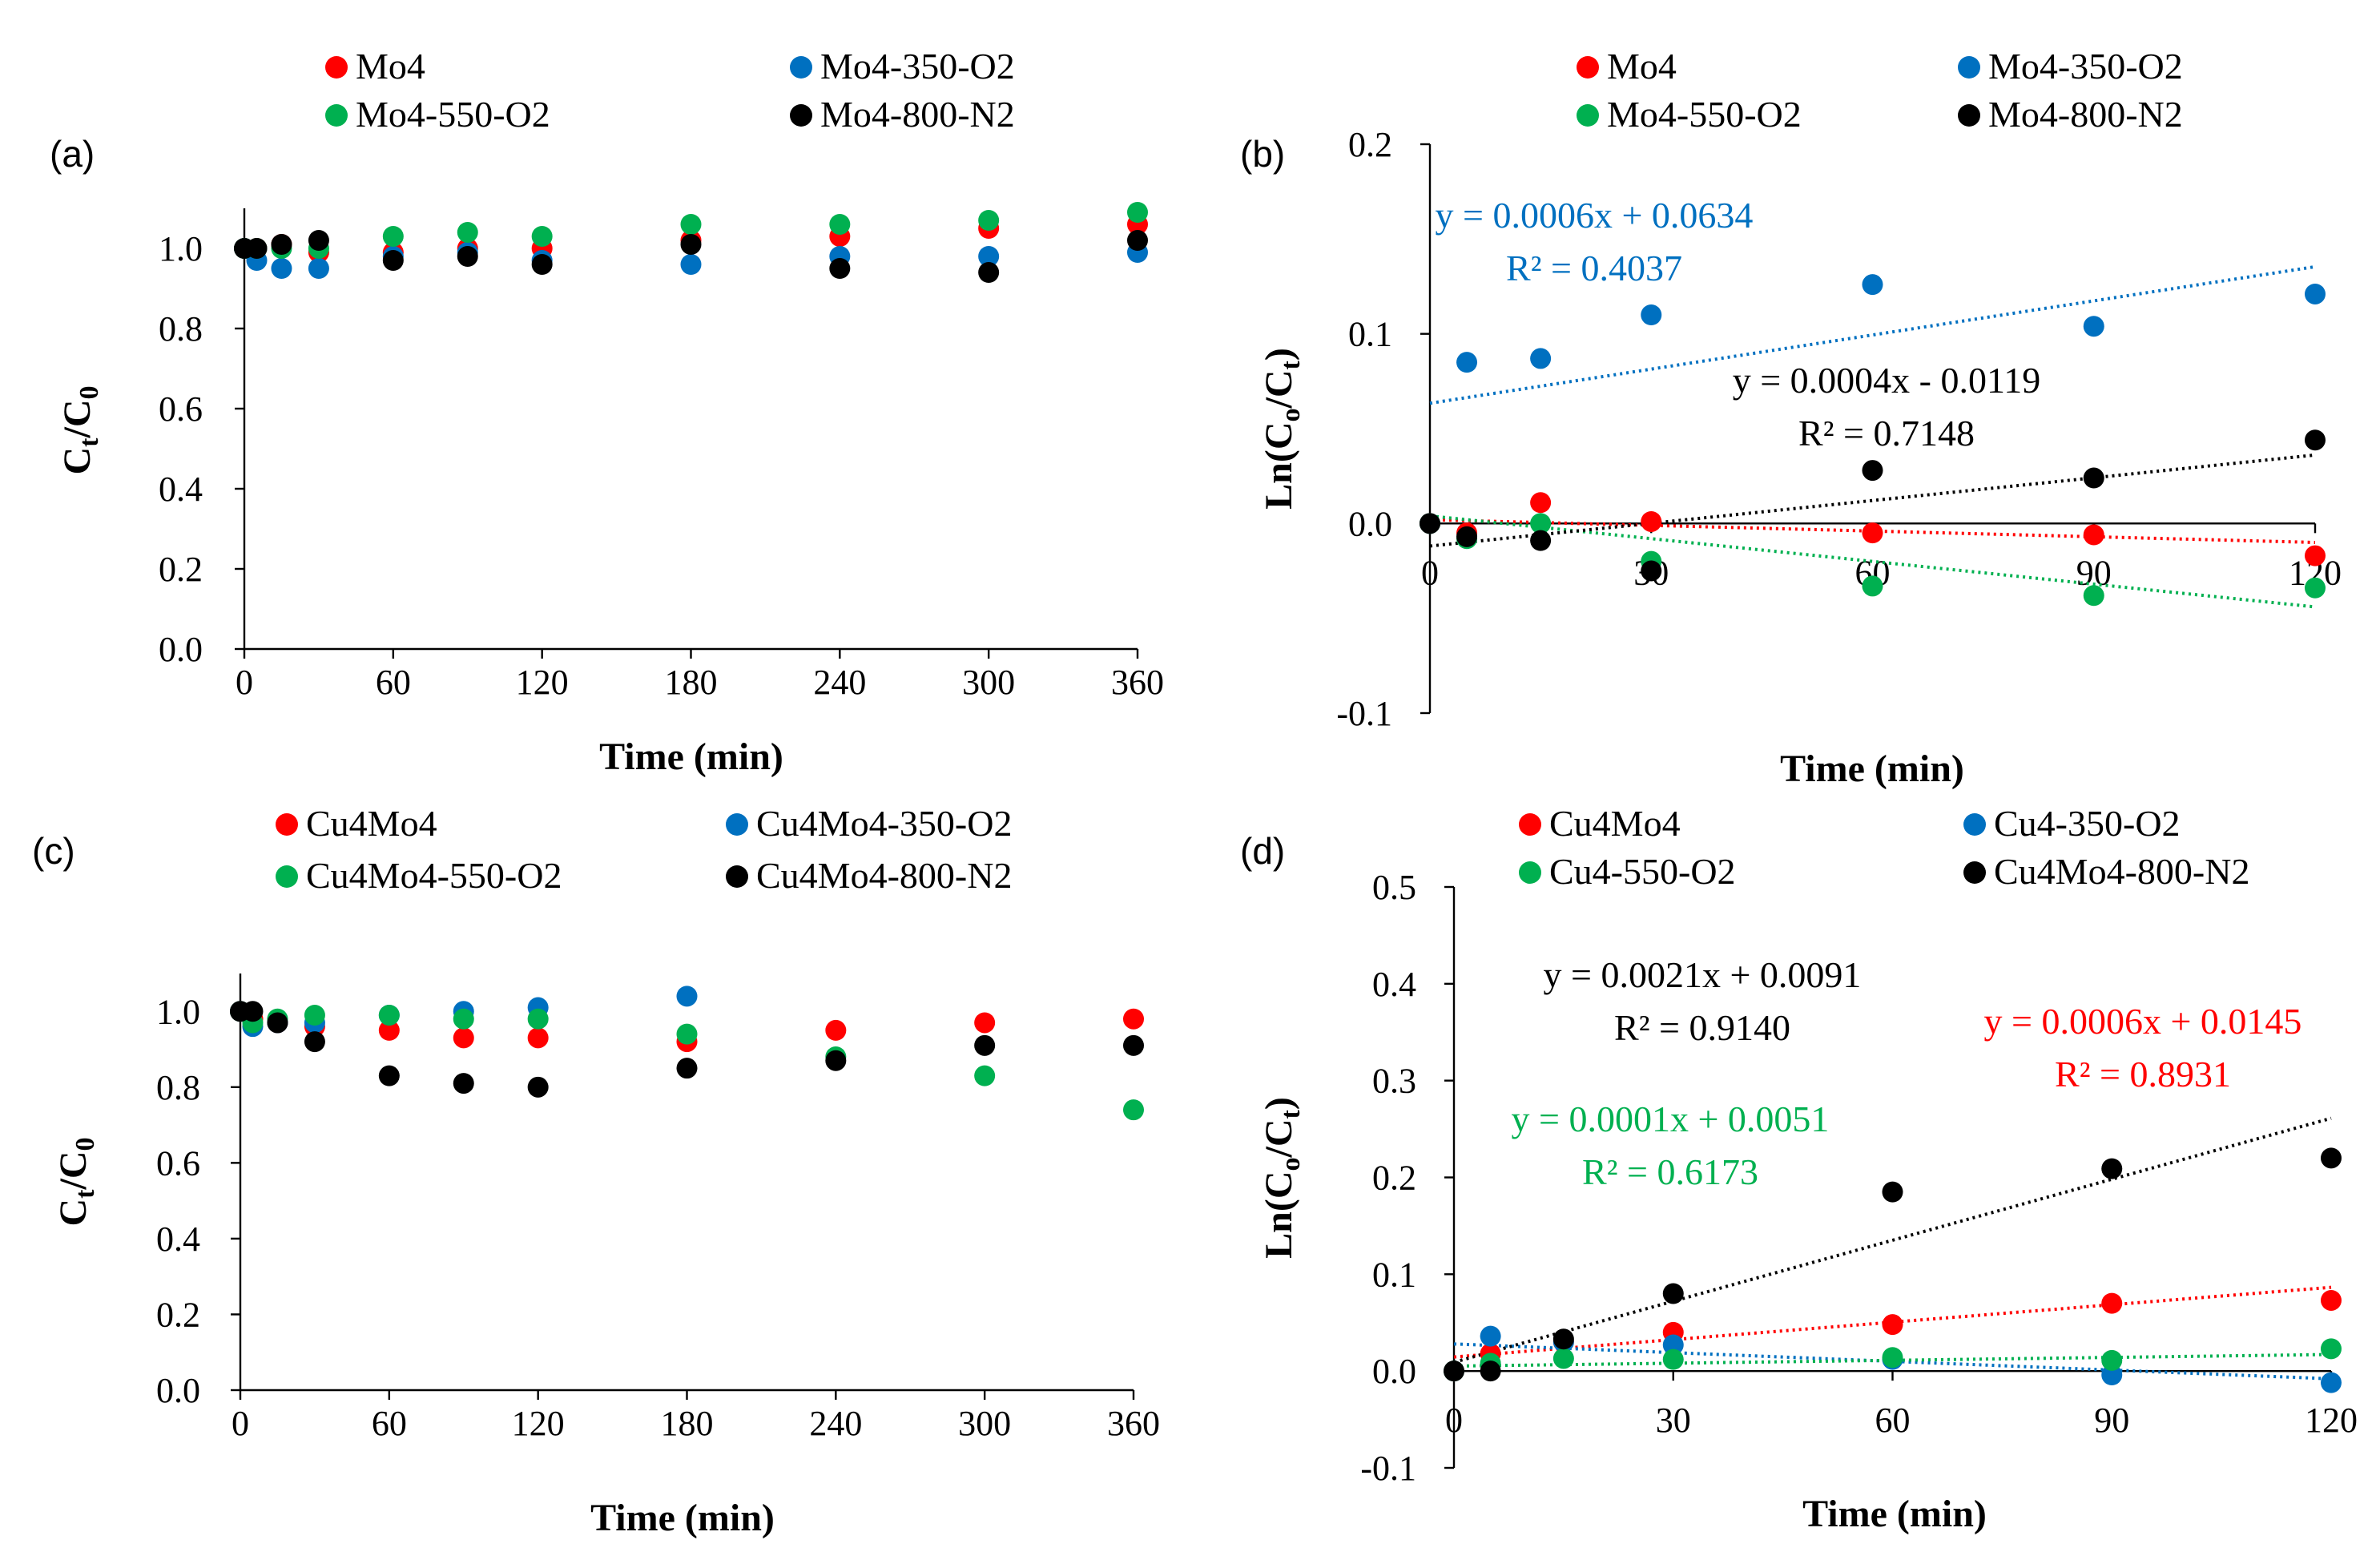 The image size is (2380, 1556). Describe the element at coordinates (53, 851) in the screenshot. I see `panel-label: (c)` at that location.